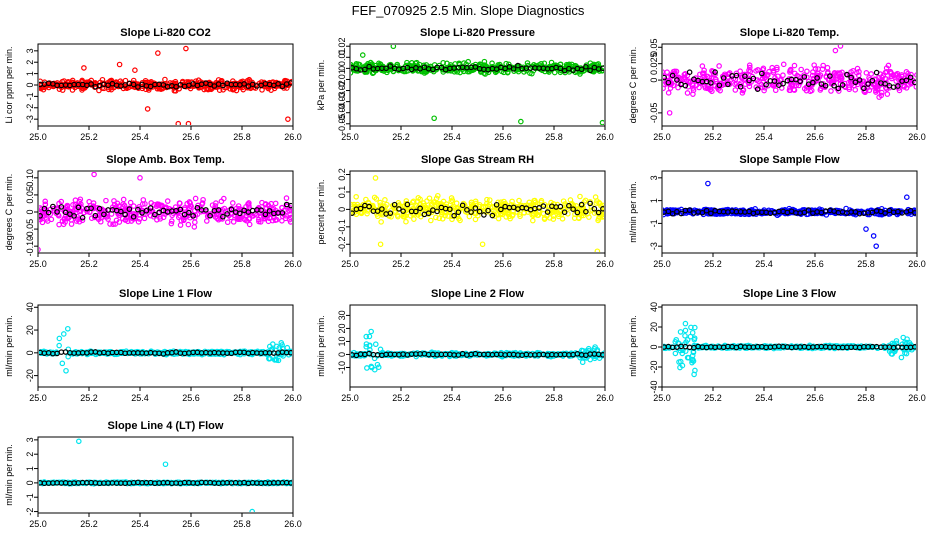  Describe the element at coordinates (166, 426) in the screenshot. I see `chart-title: Slope Line 4 (LT) Flow` at that location.